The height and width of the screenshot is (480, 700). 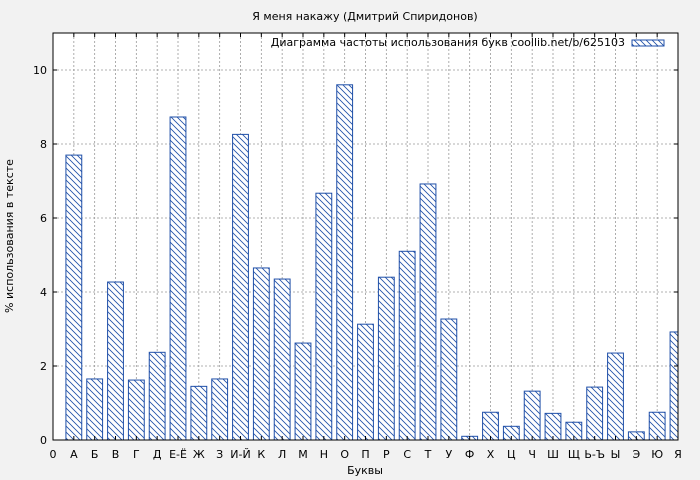 What do you see at coordinates (240, 287) in the screenshot?
I see `bar-И-Й` at bounding box center [240, 287].